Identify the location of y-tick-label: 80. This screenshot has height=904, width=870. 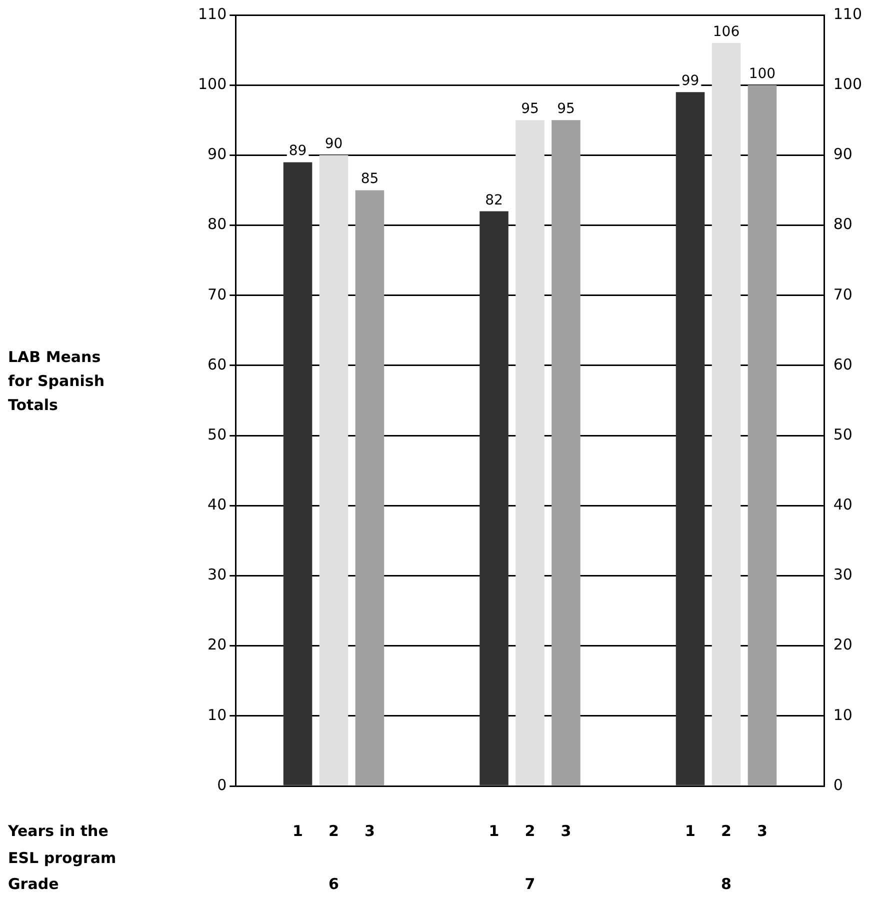
(217, 224).